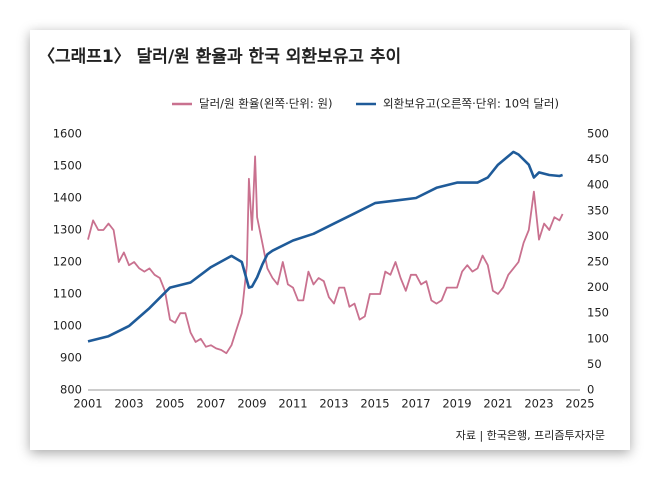 The width and height of the screenshot is (659, 485). Describe the element at coordinates (598, 313) in the screenshot. I see `y2-tick-label: 150` at that location.